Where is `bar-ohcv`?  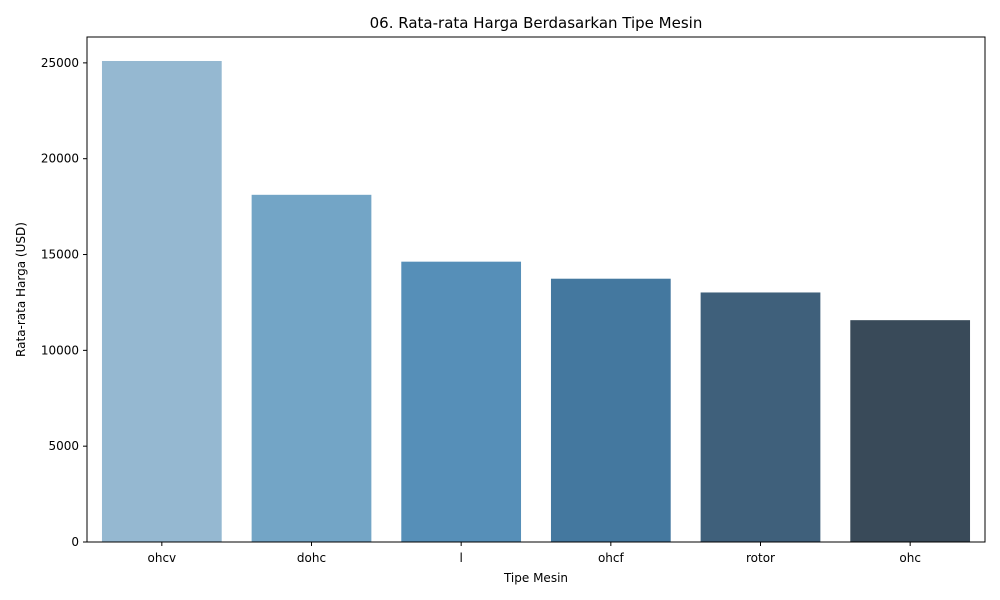 bar-ohcv is located at coordinates (161, 301).